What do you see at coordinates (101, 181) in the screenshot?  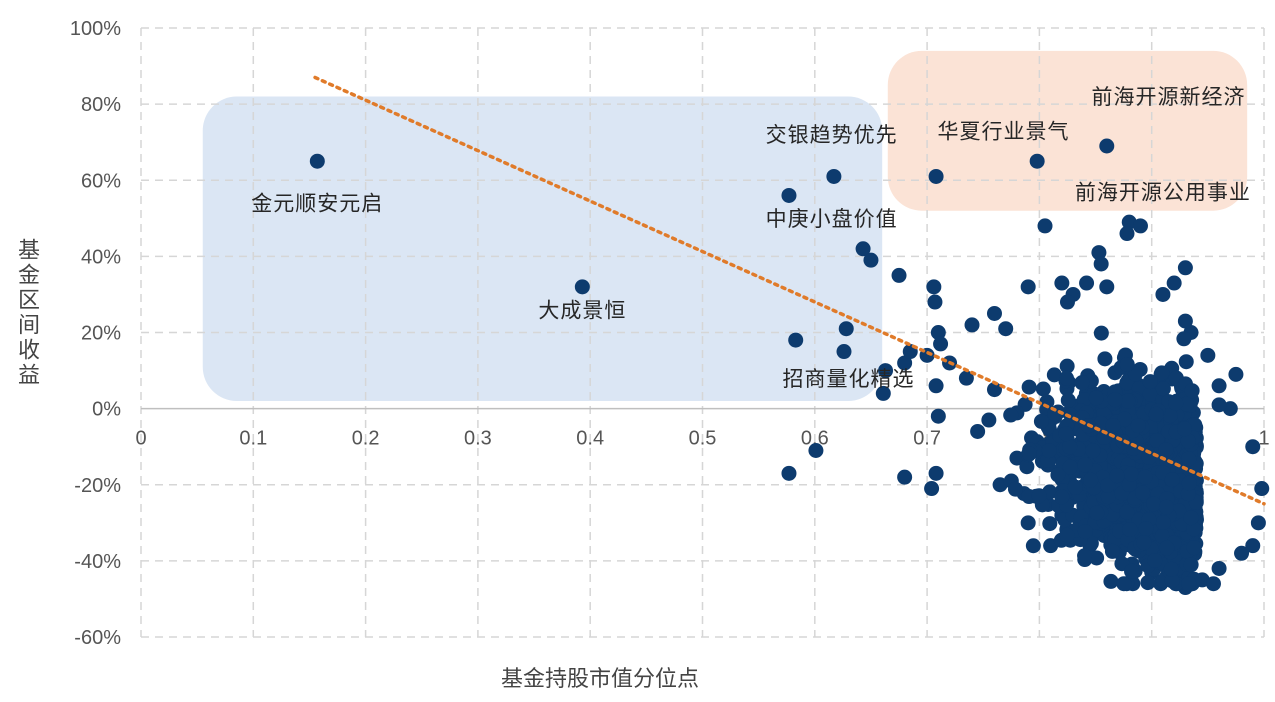 I see `y-tick-label: 60%` at bounding box center [101, 181].